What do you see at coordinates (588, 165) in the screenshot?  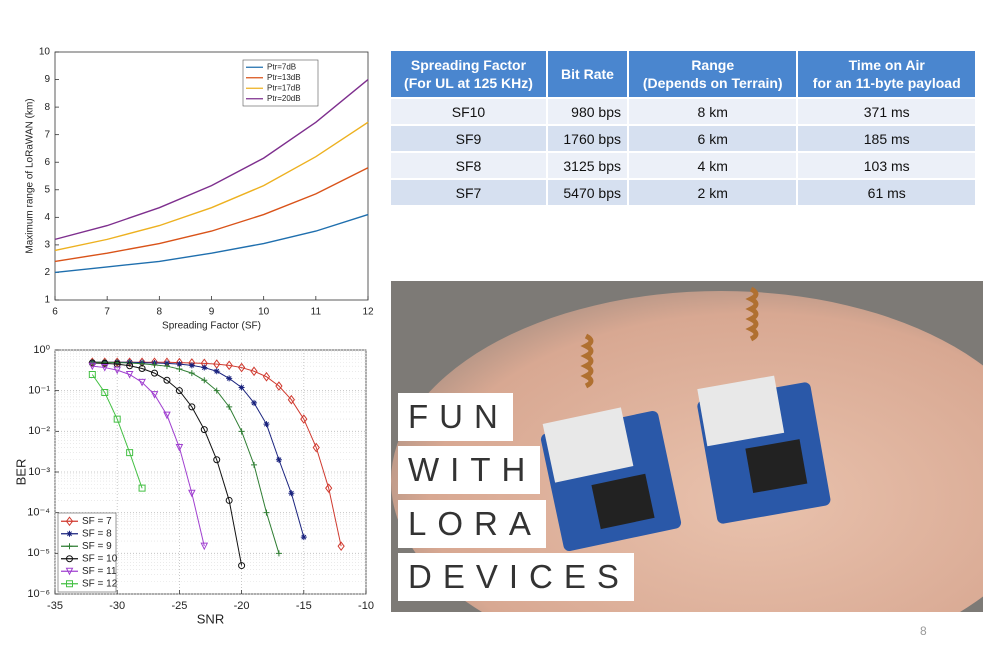 I see `table-cell: 3125 bps` at bounding box center [588, 165].